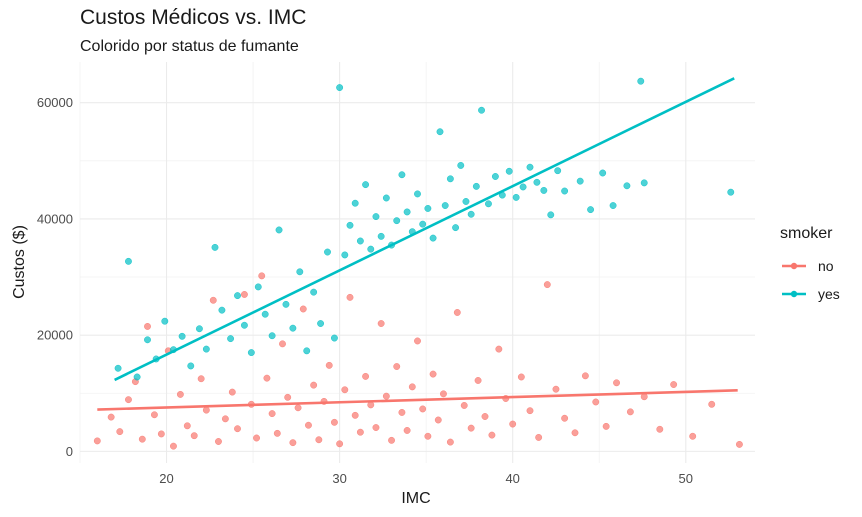 Image resolution: width=862 pixels, height=517 pixels. I want to click on y-axis-label: Custos ($), so click(19, 262).